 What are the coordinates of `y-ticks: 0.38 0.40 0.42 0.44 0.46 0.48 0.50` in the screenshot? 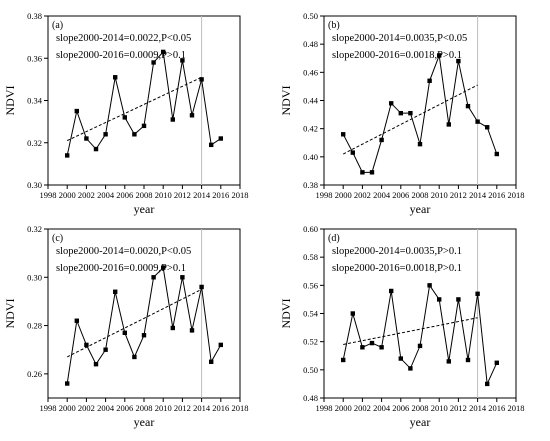 It's located at (313, 100).